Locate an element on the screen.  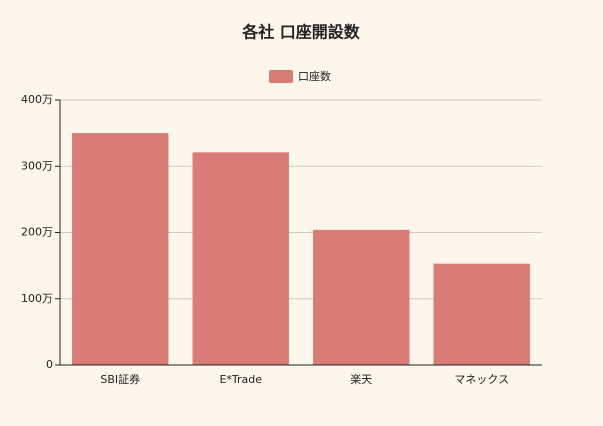
y-tick-label: 0 is located at coordinates (49, 364).